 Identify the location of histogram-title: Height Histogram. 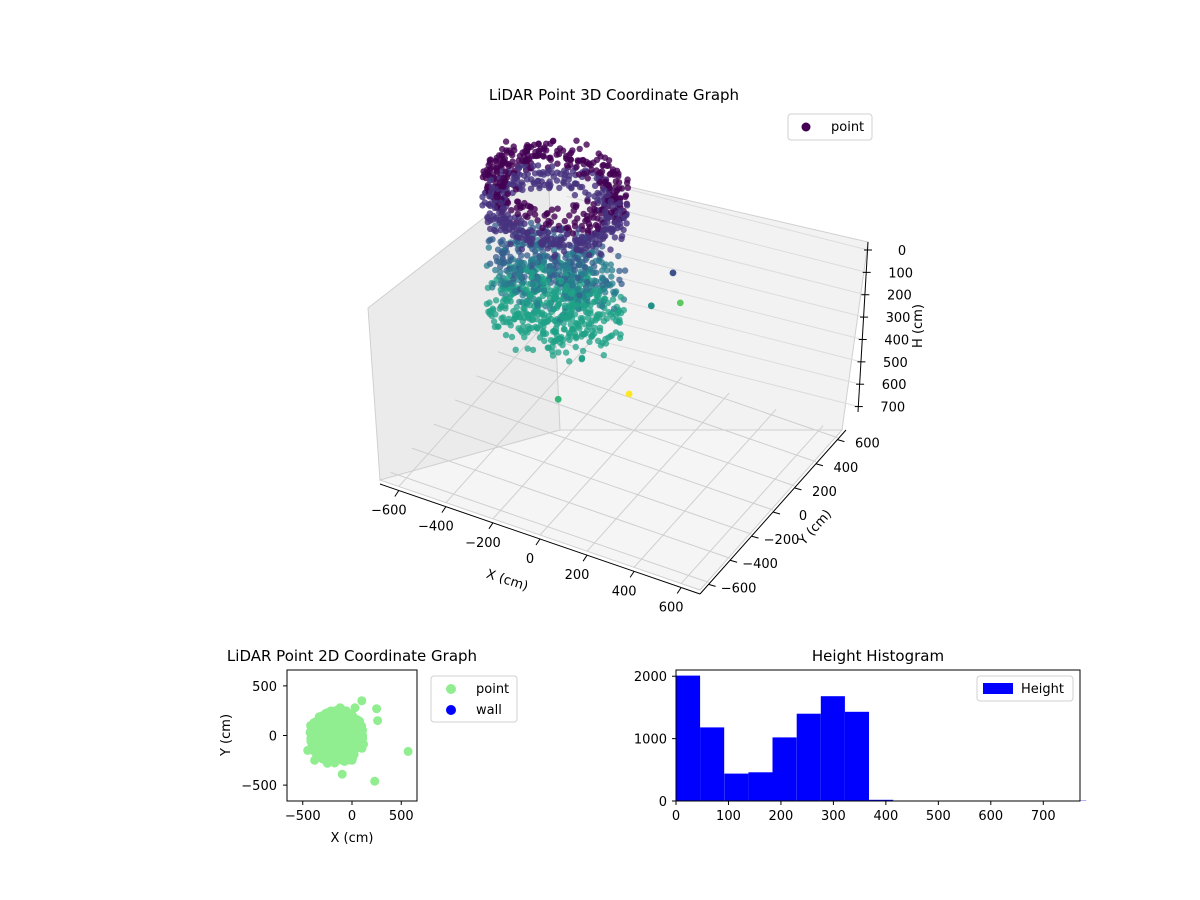
(878, 656).